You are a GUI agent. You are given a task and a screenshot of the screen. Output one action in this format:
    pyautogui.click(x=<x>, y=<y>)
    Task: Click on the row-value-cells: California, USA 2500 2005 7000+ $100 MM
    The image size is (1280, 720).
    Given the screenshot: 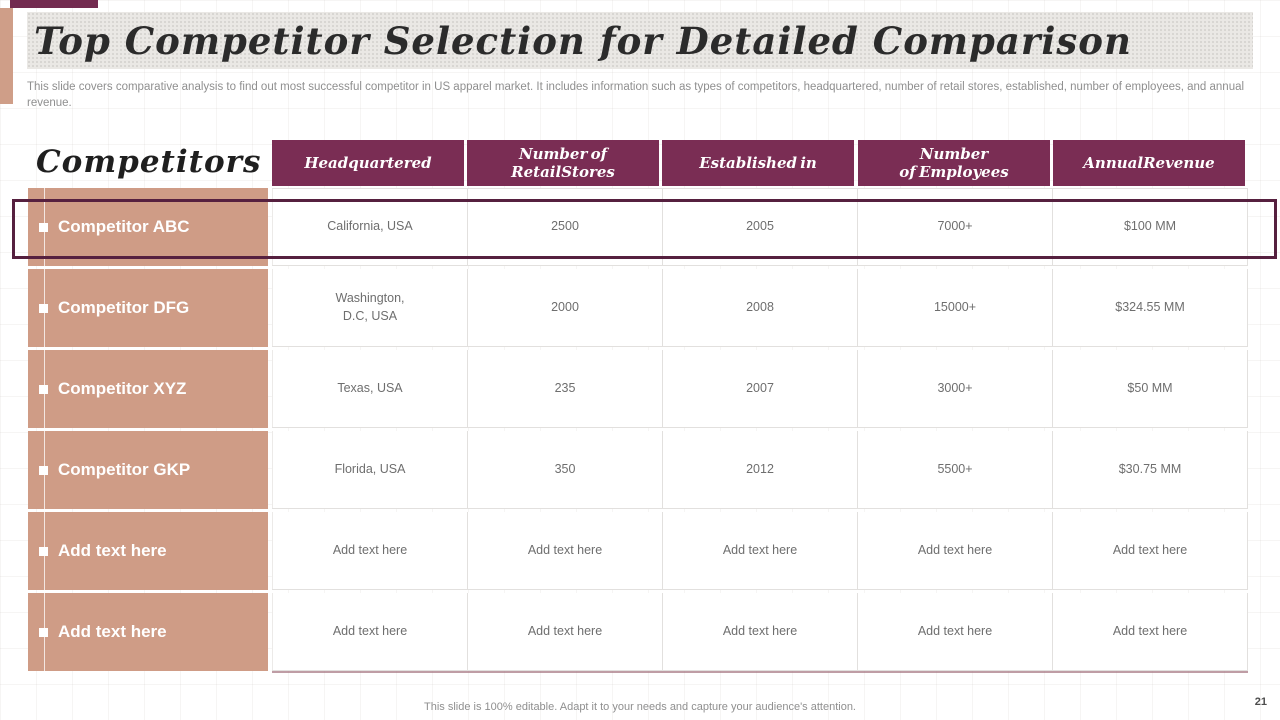 What is the action you would take?
    pyautogui.click(x=760, y=227)
    